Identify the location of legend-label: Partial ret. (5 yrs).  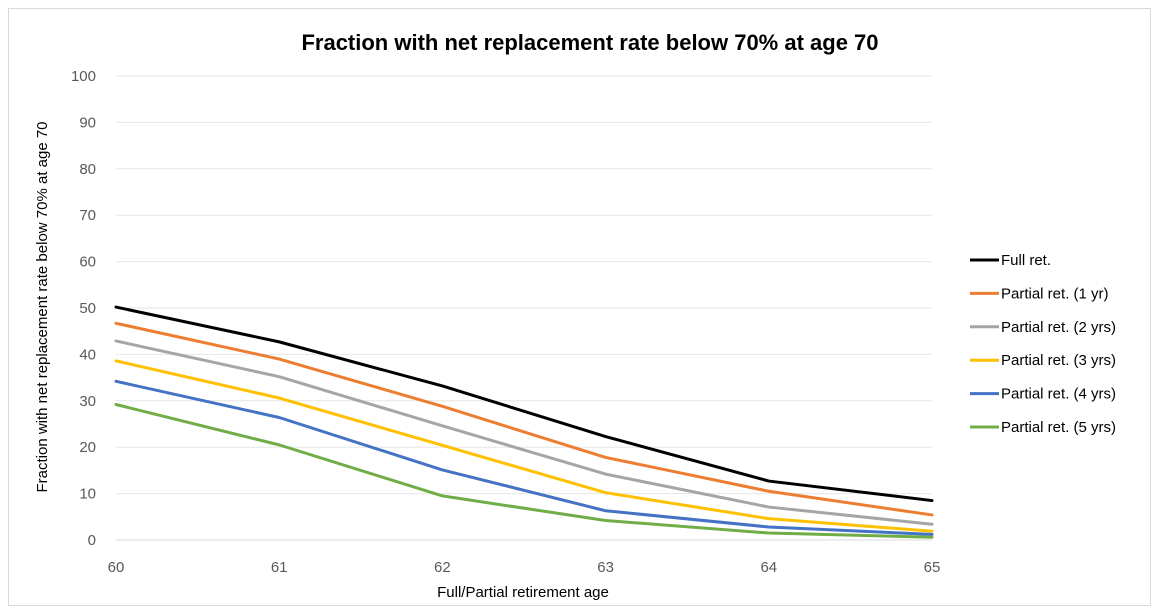
(1058, 427).